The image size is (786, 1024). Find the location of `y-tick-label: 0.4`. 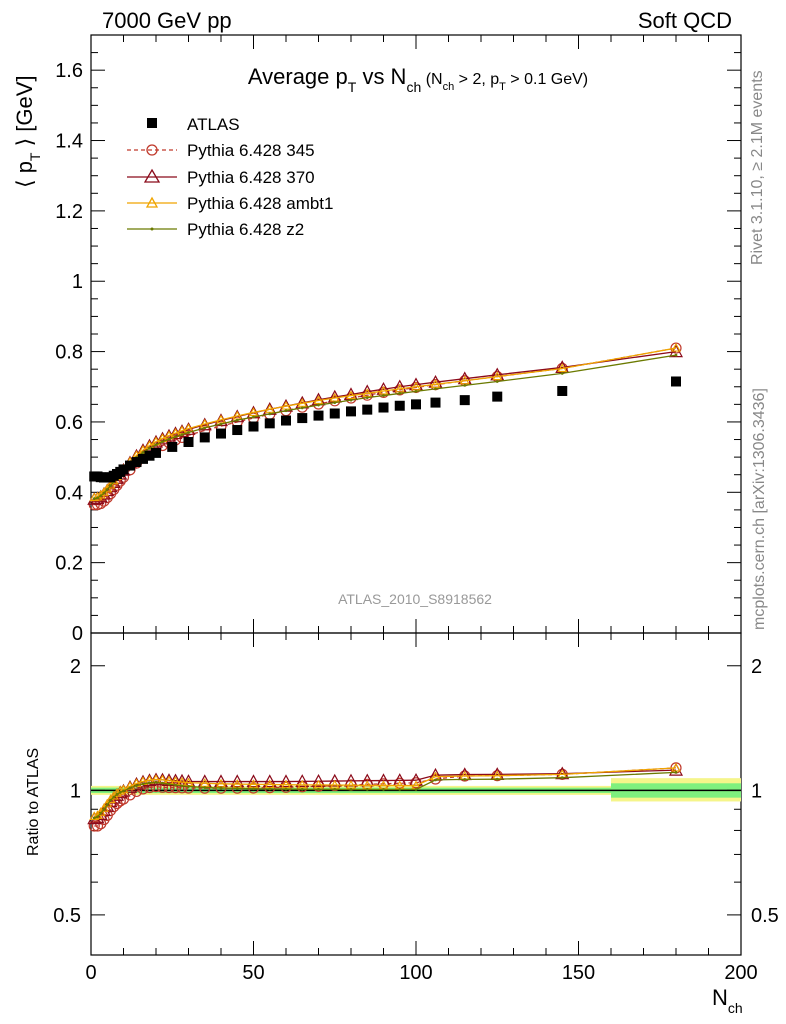

y-tick-label: 0.4 is located at coordinates (69, 493).